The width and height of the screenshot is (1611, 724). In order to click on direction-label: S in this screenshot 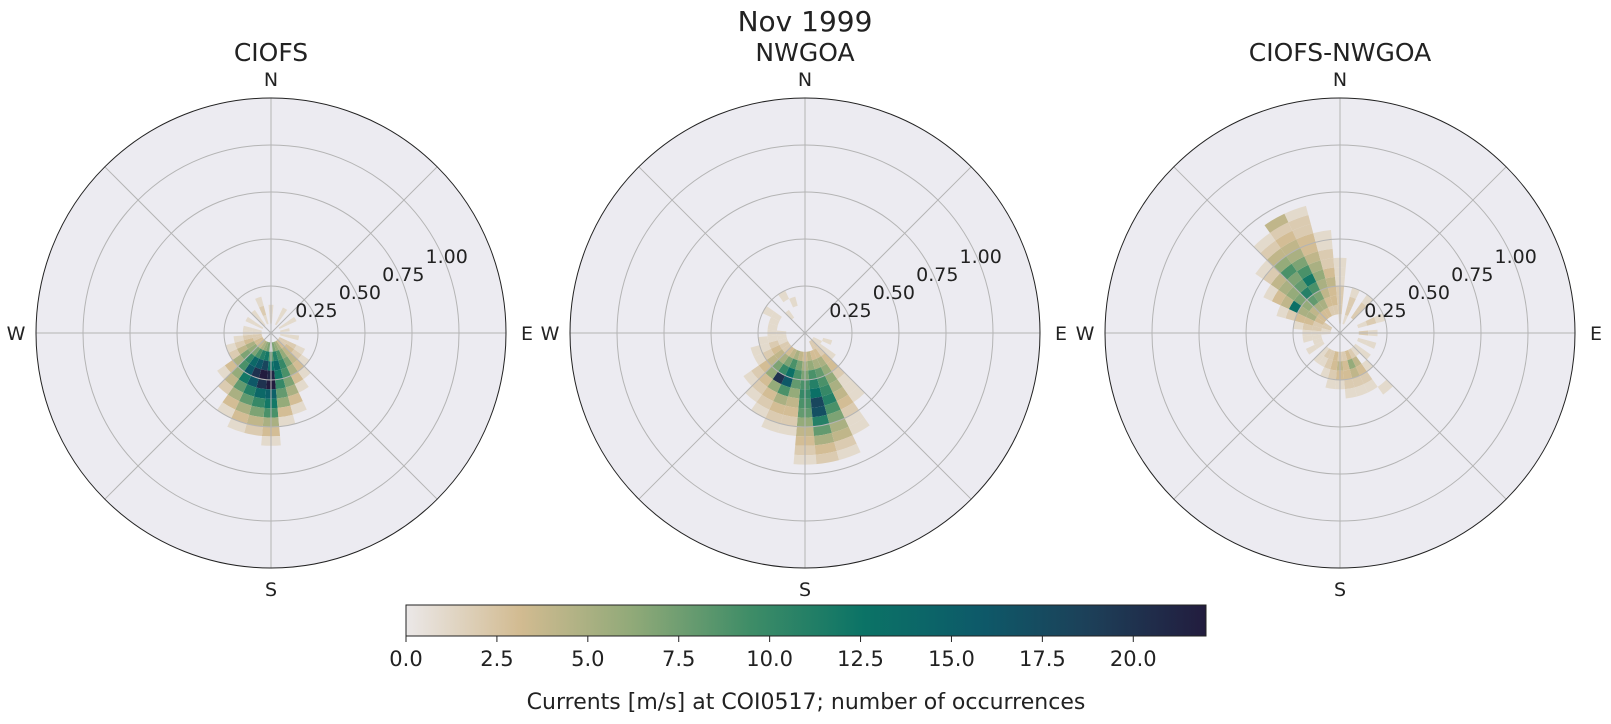, I will do `click(271, 590)`.